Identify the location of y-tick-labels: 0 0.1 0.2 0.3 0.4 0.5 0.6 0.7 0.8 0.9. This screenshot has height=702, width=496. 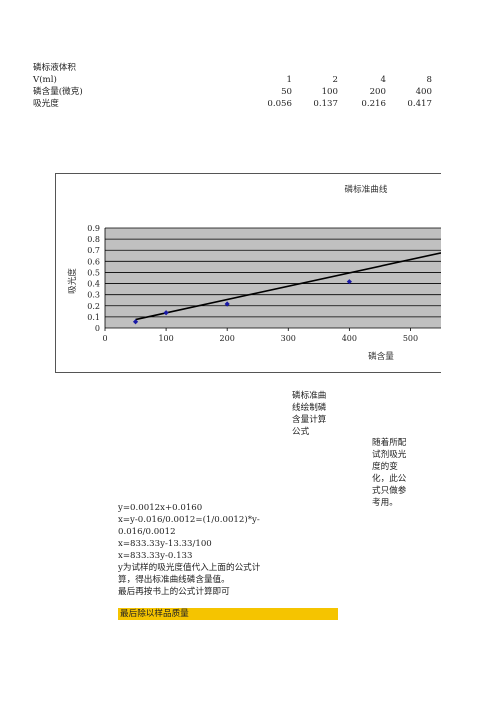
(93, 278).